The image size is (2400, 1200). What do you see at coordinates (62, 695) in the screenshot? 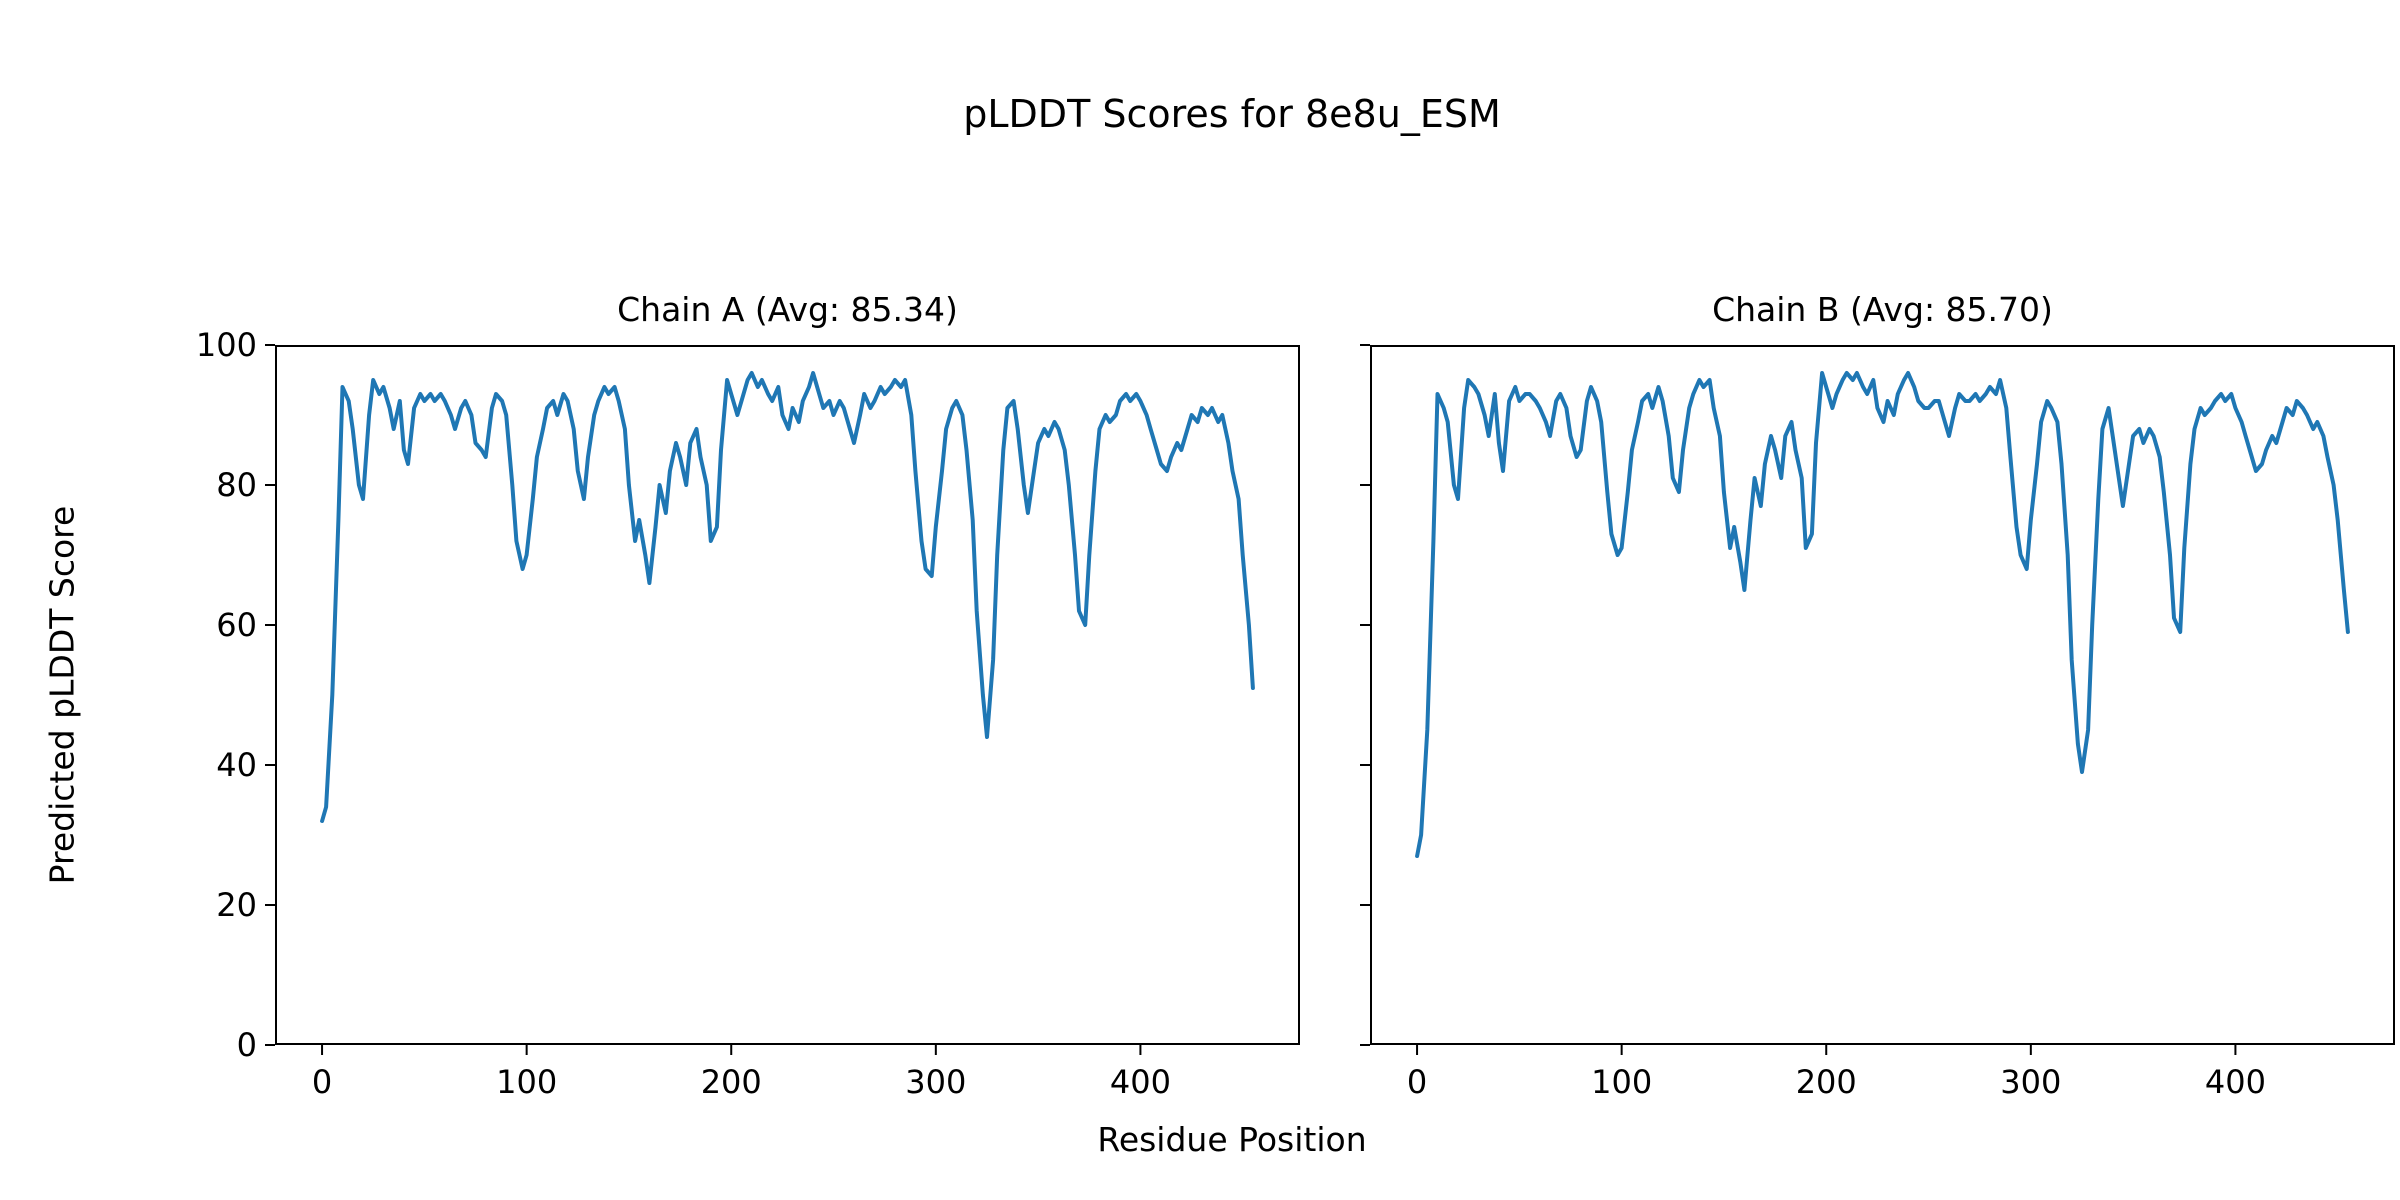
I see `y-axis-label: Predicted pLDDT Score` at bounding box center [62, 695].